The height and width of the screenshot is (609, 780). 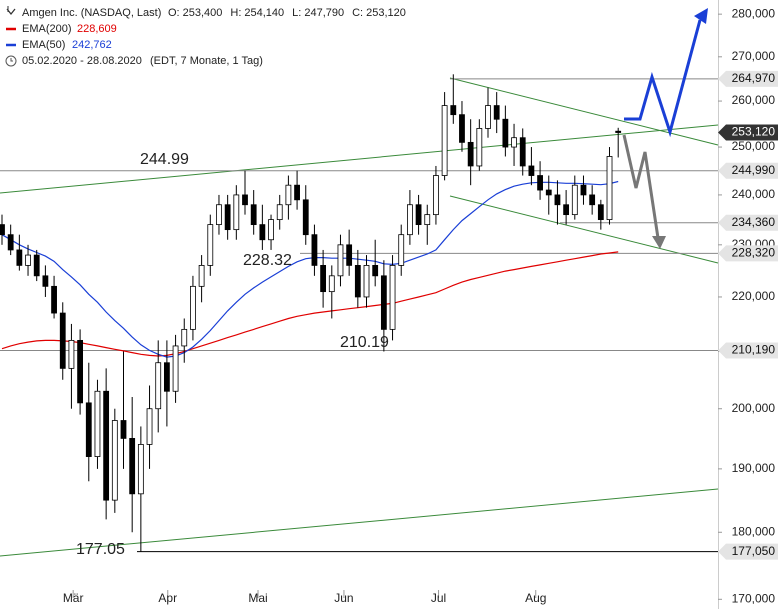 I want to click on ohlc-value: 253,120, so click(x=386, y=13).